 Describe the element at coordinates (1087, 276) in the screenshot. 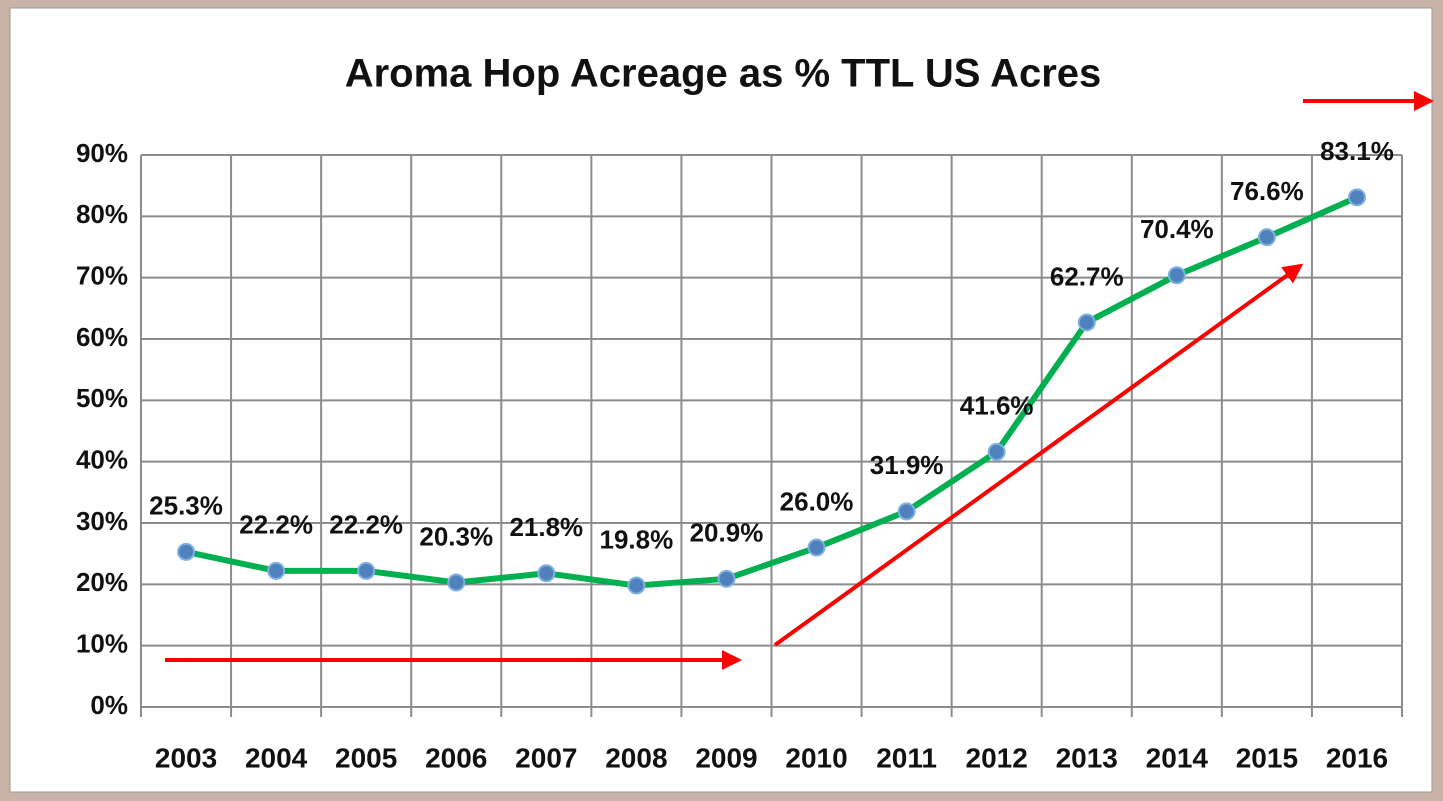

I see `data-label: 62.7%` at that location.